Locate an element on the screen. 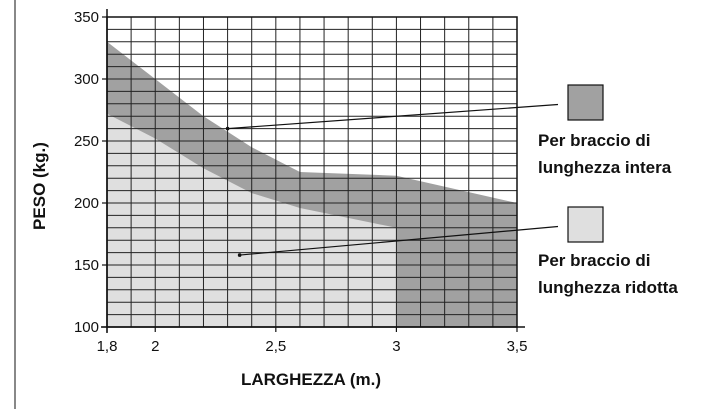  y-tick-label: 200 is located at coordinates (86, 203).